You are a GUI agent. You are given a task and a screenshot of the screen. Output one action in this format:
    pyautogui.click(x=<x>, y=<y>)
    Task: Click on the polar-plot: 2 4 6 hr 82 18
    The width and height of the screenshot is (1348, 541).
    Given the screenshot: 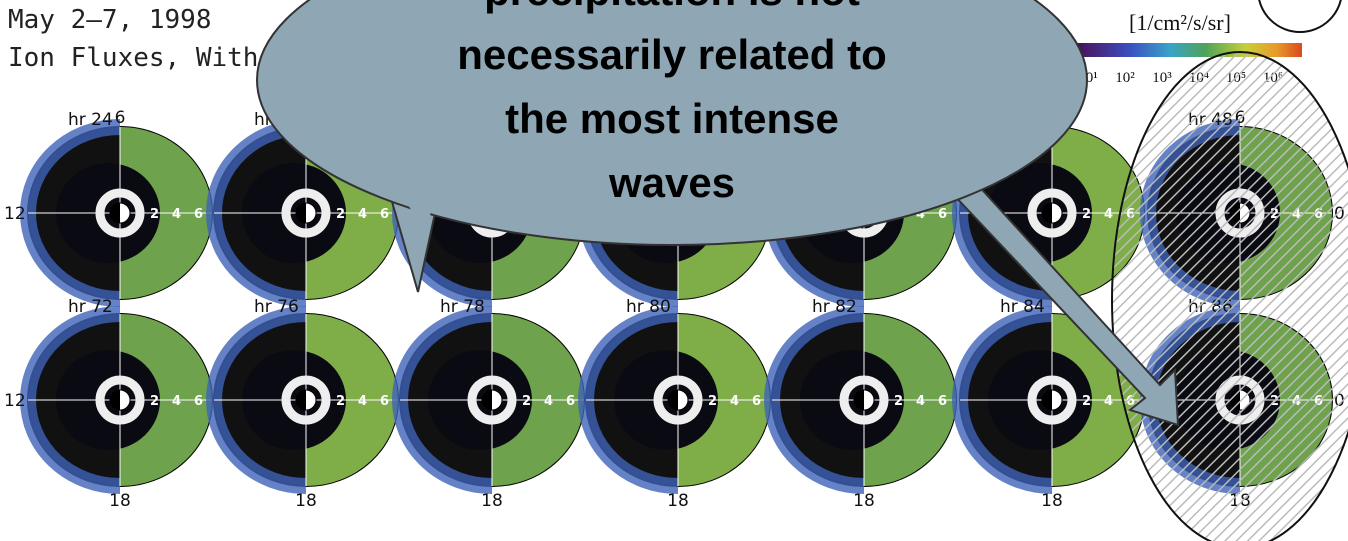 What is the action you would take?
    pyautogui.click(x=860, y=404)
    